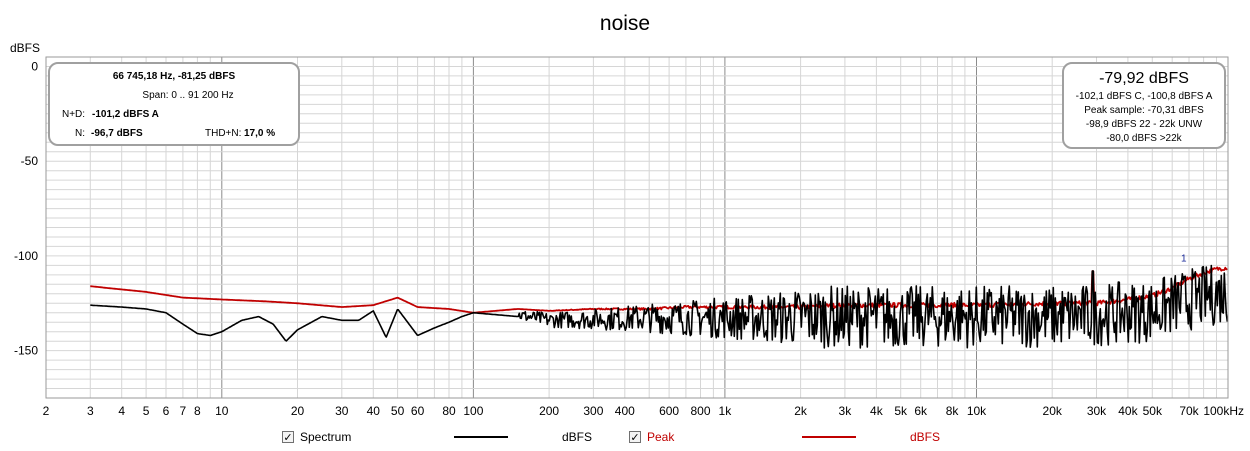 This screenshot has height=451, width=1250. I want to click on x-tick-label: 4, so click(121, 411).